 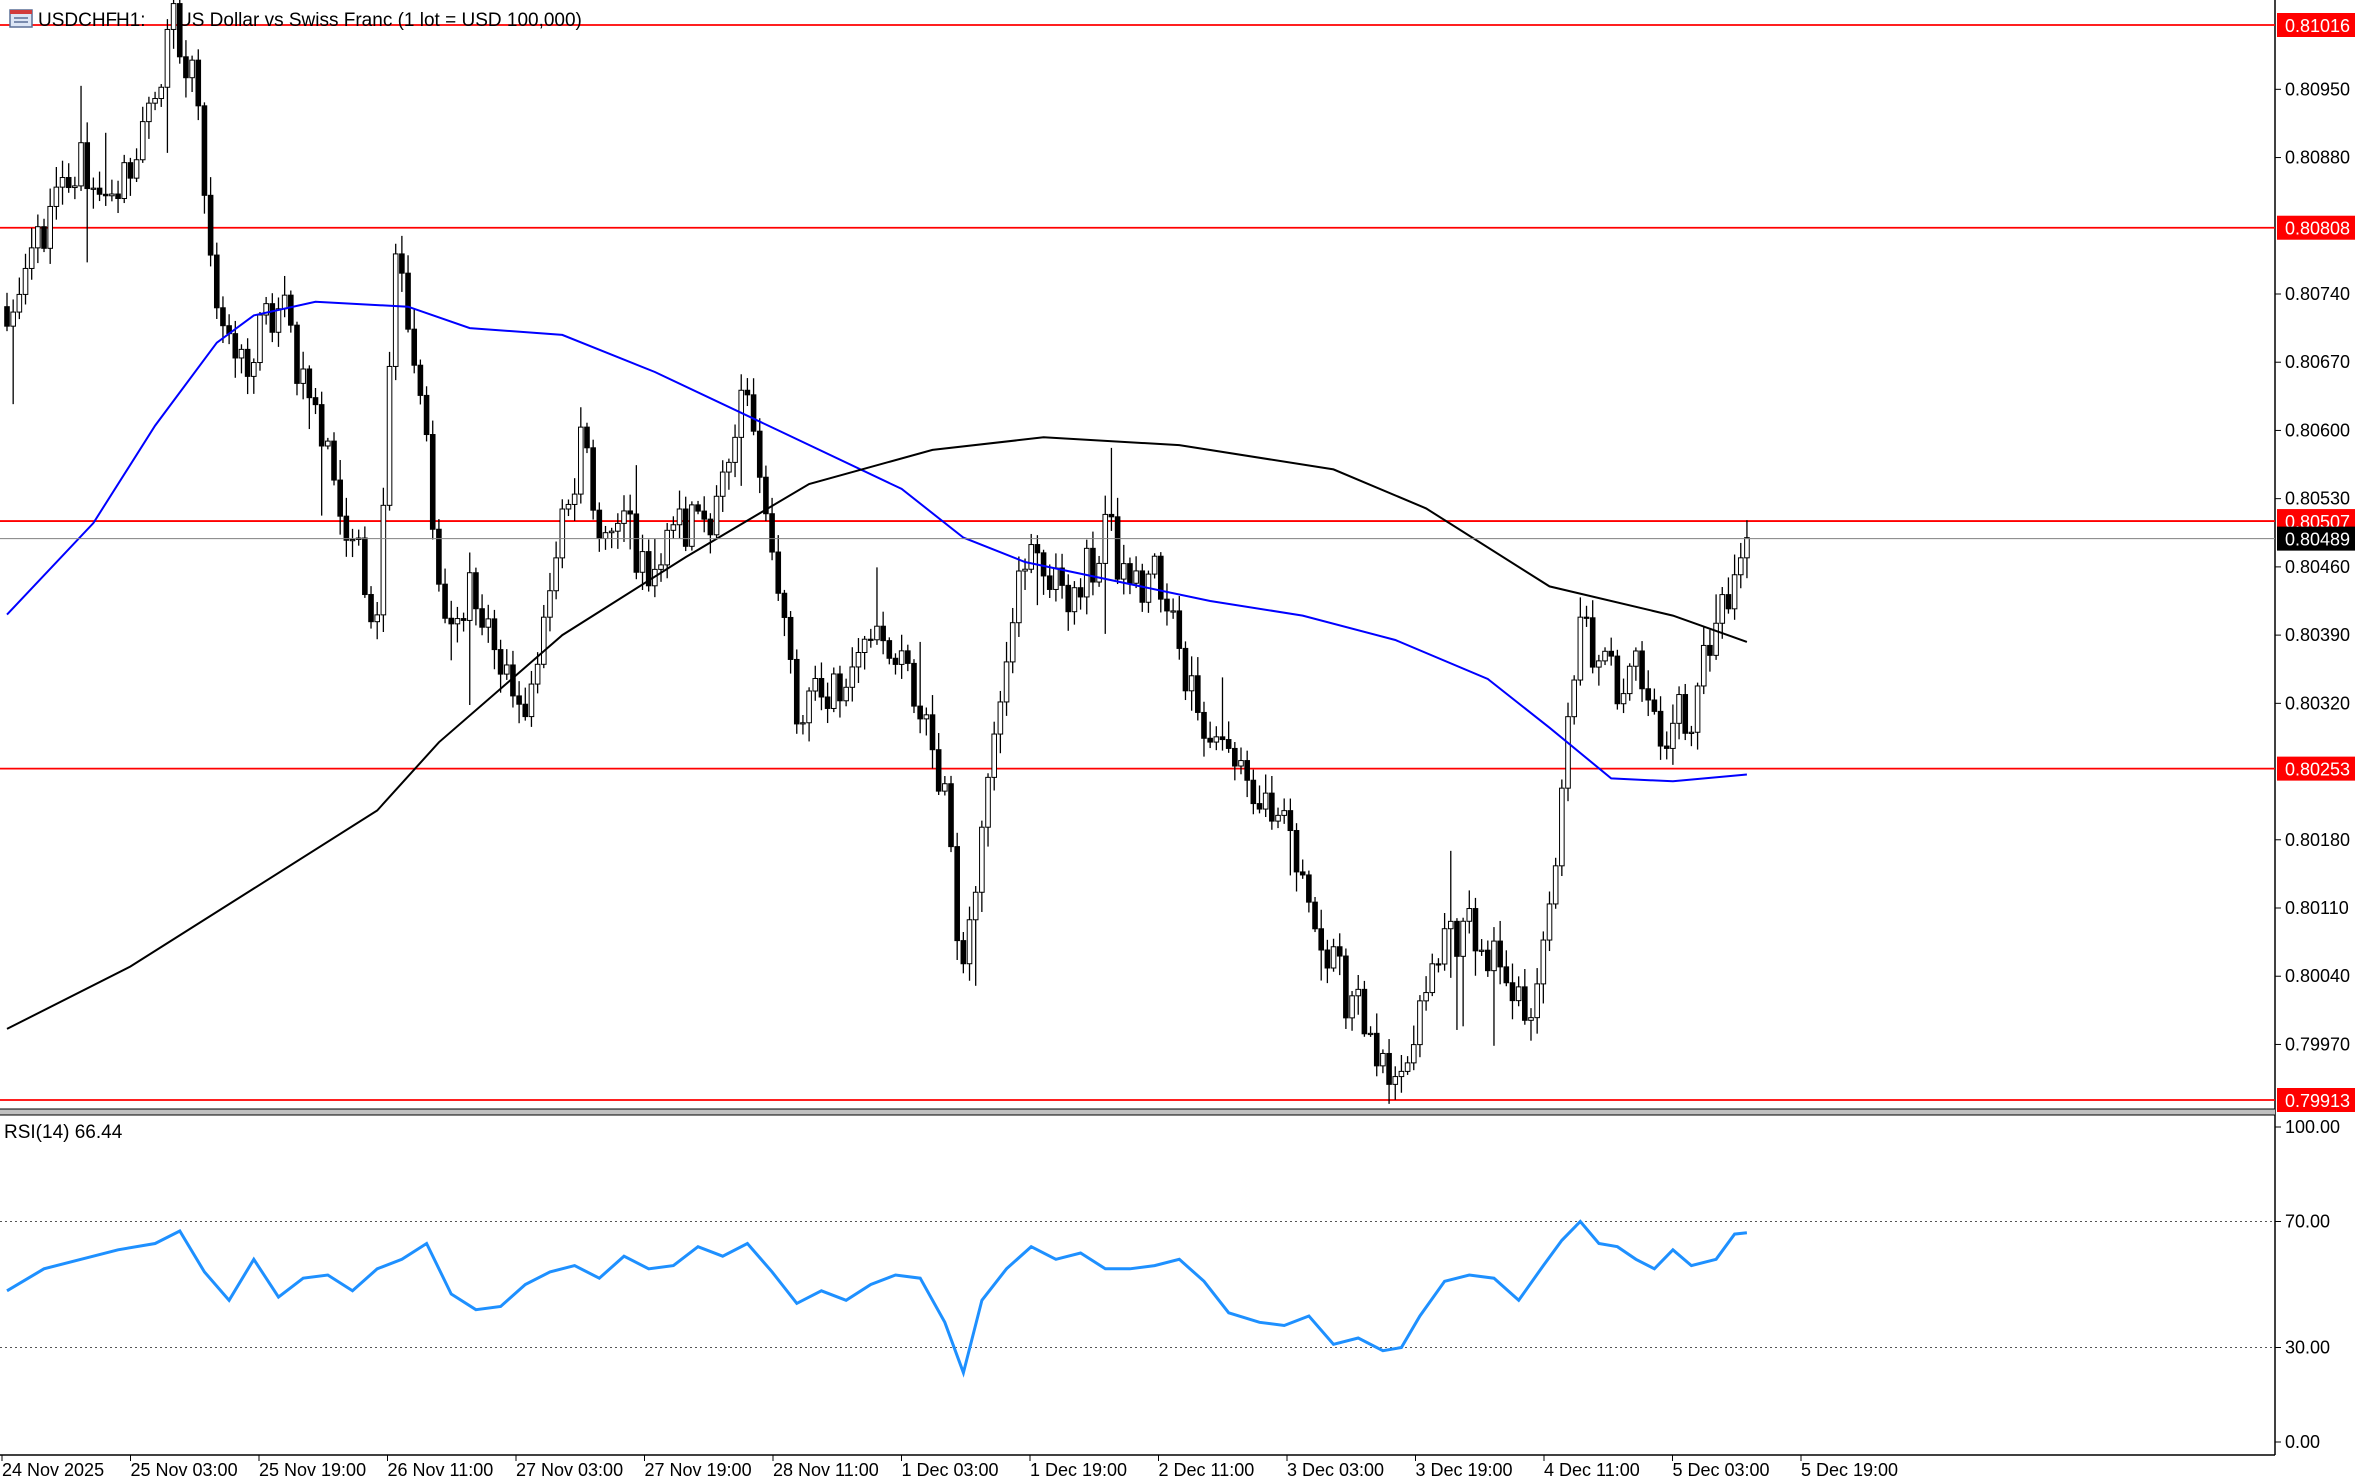 What do you see at coordinates (2317, 89) in the screenshot?
I see `price-tick-label: 0.80950` at bounding box center [2317, 89].